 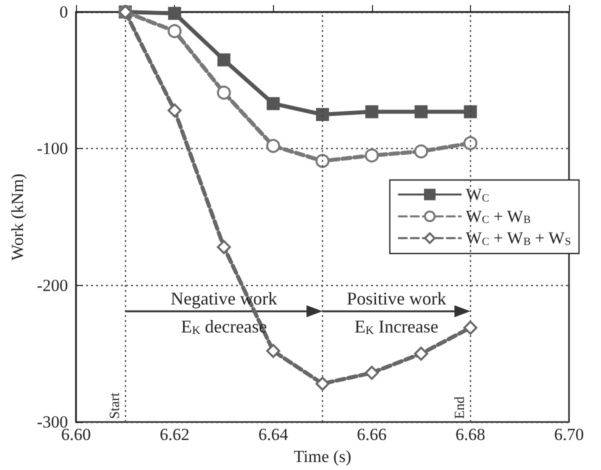 What do you see at coordinates (115, 405) in the screenshot?
I see `ref-line-label: Start` at bounding box center [115, 405].